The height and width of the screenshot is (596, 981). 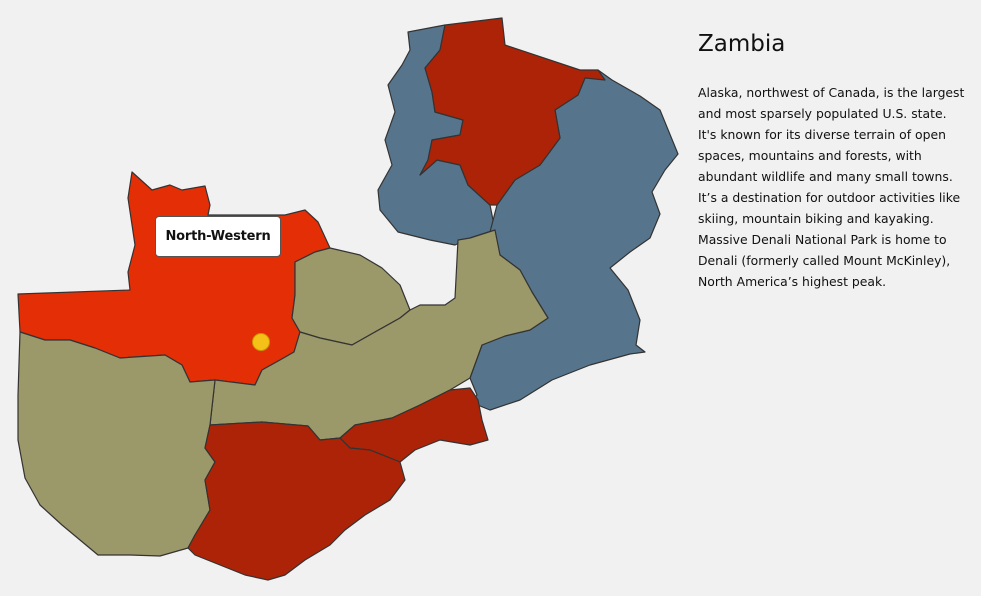 What do you see at coordinates (218, 236) in the screenshot?
I see `region-tooltip: North-Western` at bounding box center [218, 236].